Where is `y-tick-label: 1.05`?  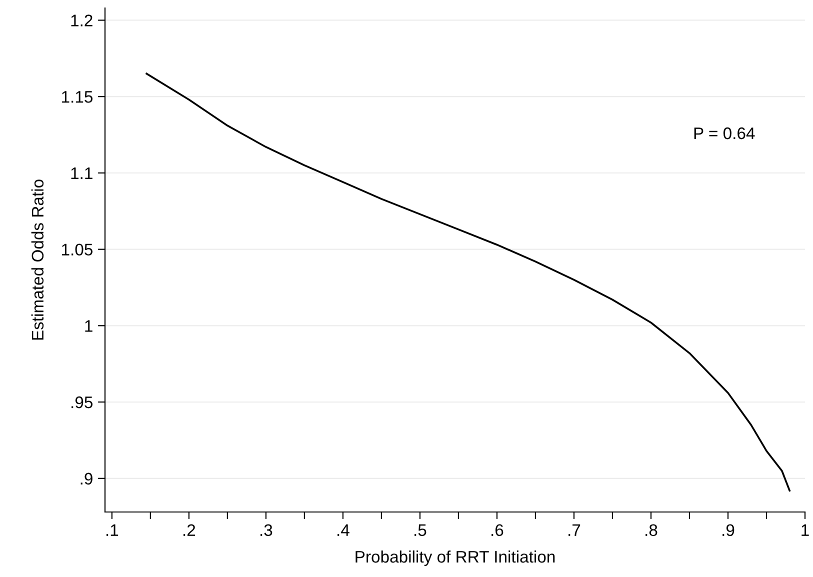
y-tick-label: 1.05 is located at coordinates (77, 250).